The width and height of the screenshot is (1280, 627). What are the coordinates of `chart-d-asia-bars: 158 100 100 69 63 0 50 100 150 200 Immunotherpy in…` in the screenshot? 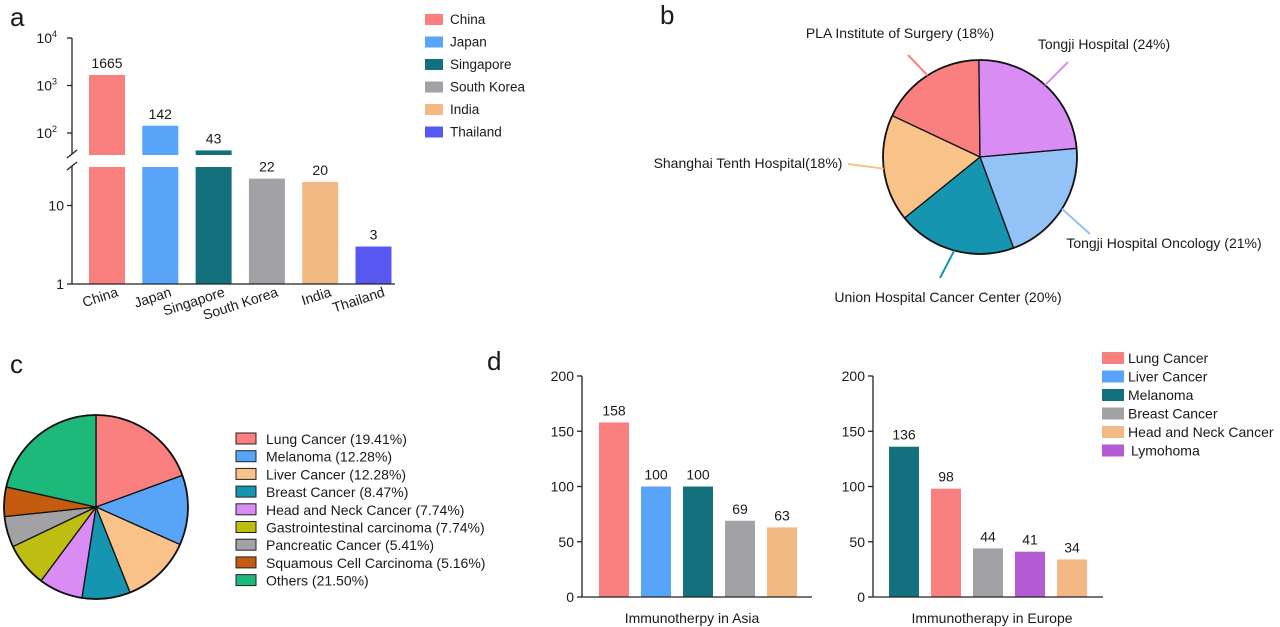 It's located at (681, 497).